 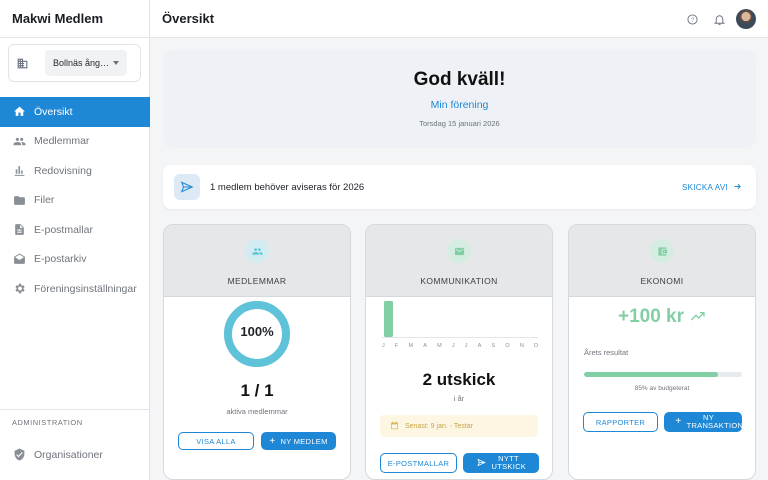 I want to click on new-member-label: NY MEDLEM, so click(x=304, y=441).